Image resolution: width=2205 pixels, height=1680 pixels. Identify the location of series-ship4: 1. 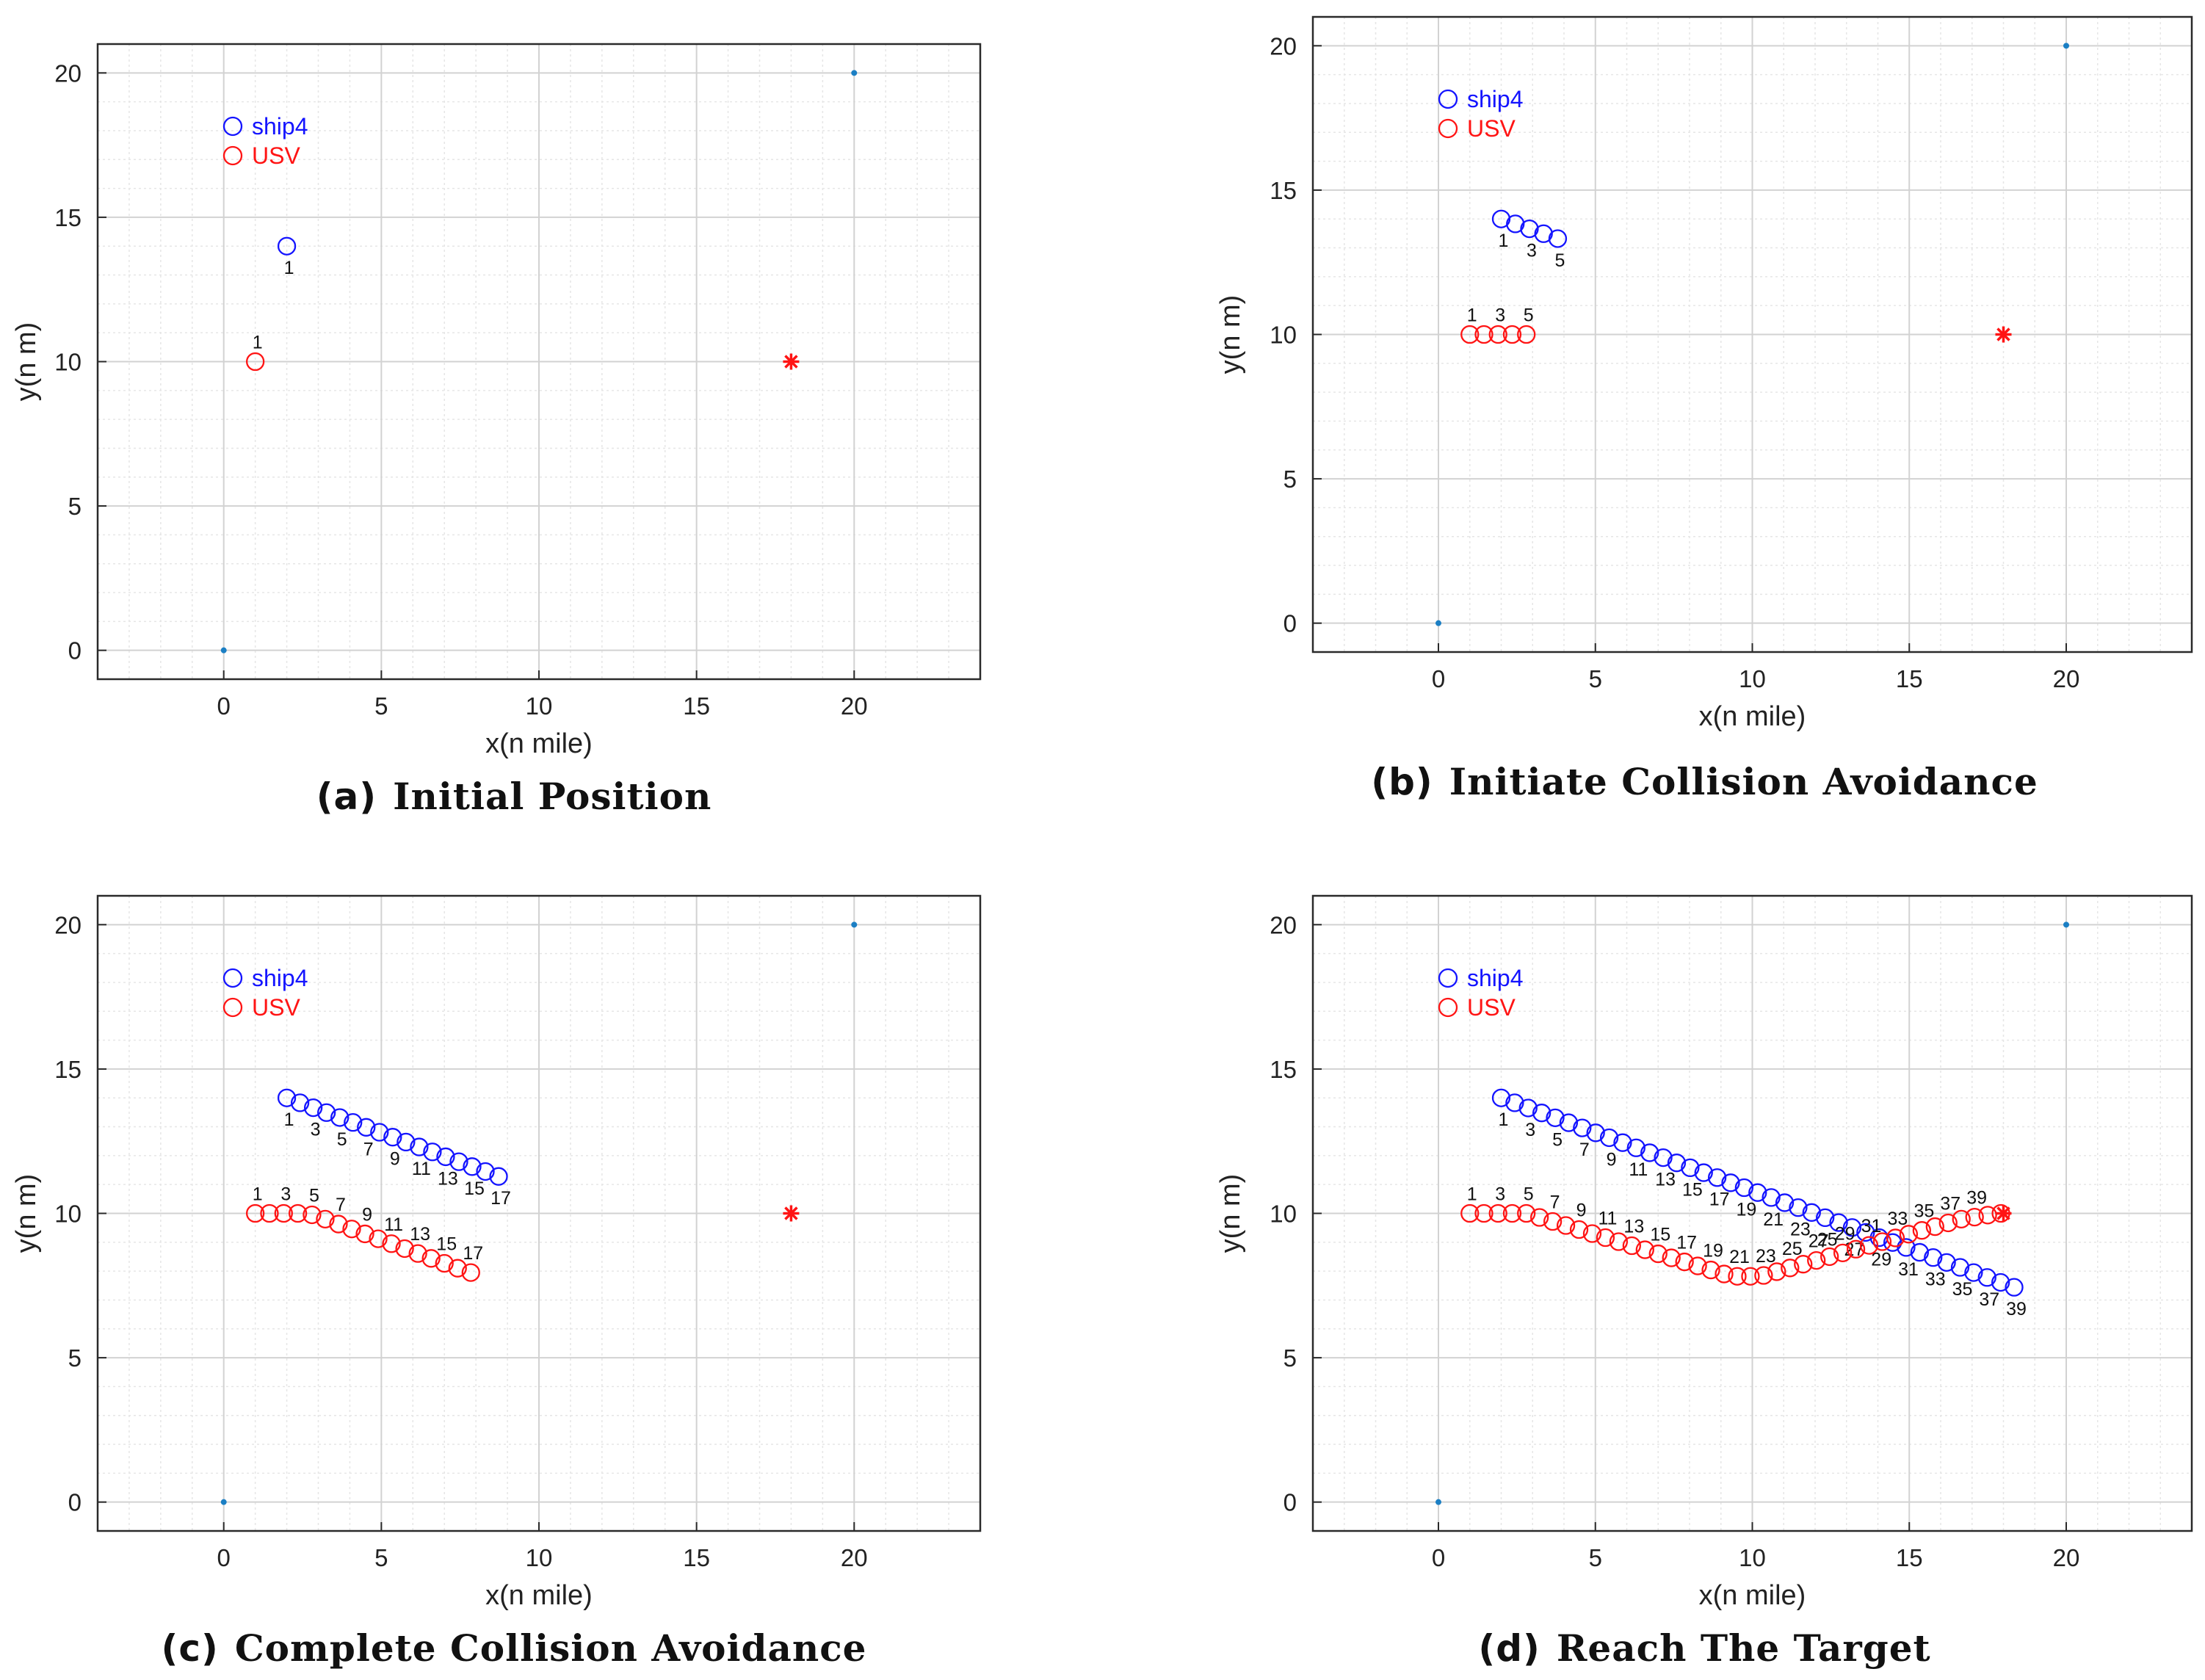
(287, 257).